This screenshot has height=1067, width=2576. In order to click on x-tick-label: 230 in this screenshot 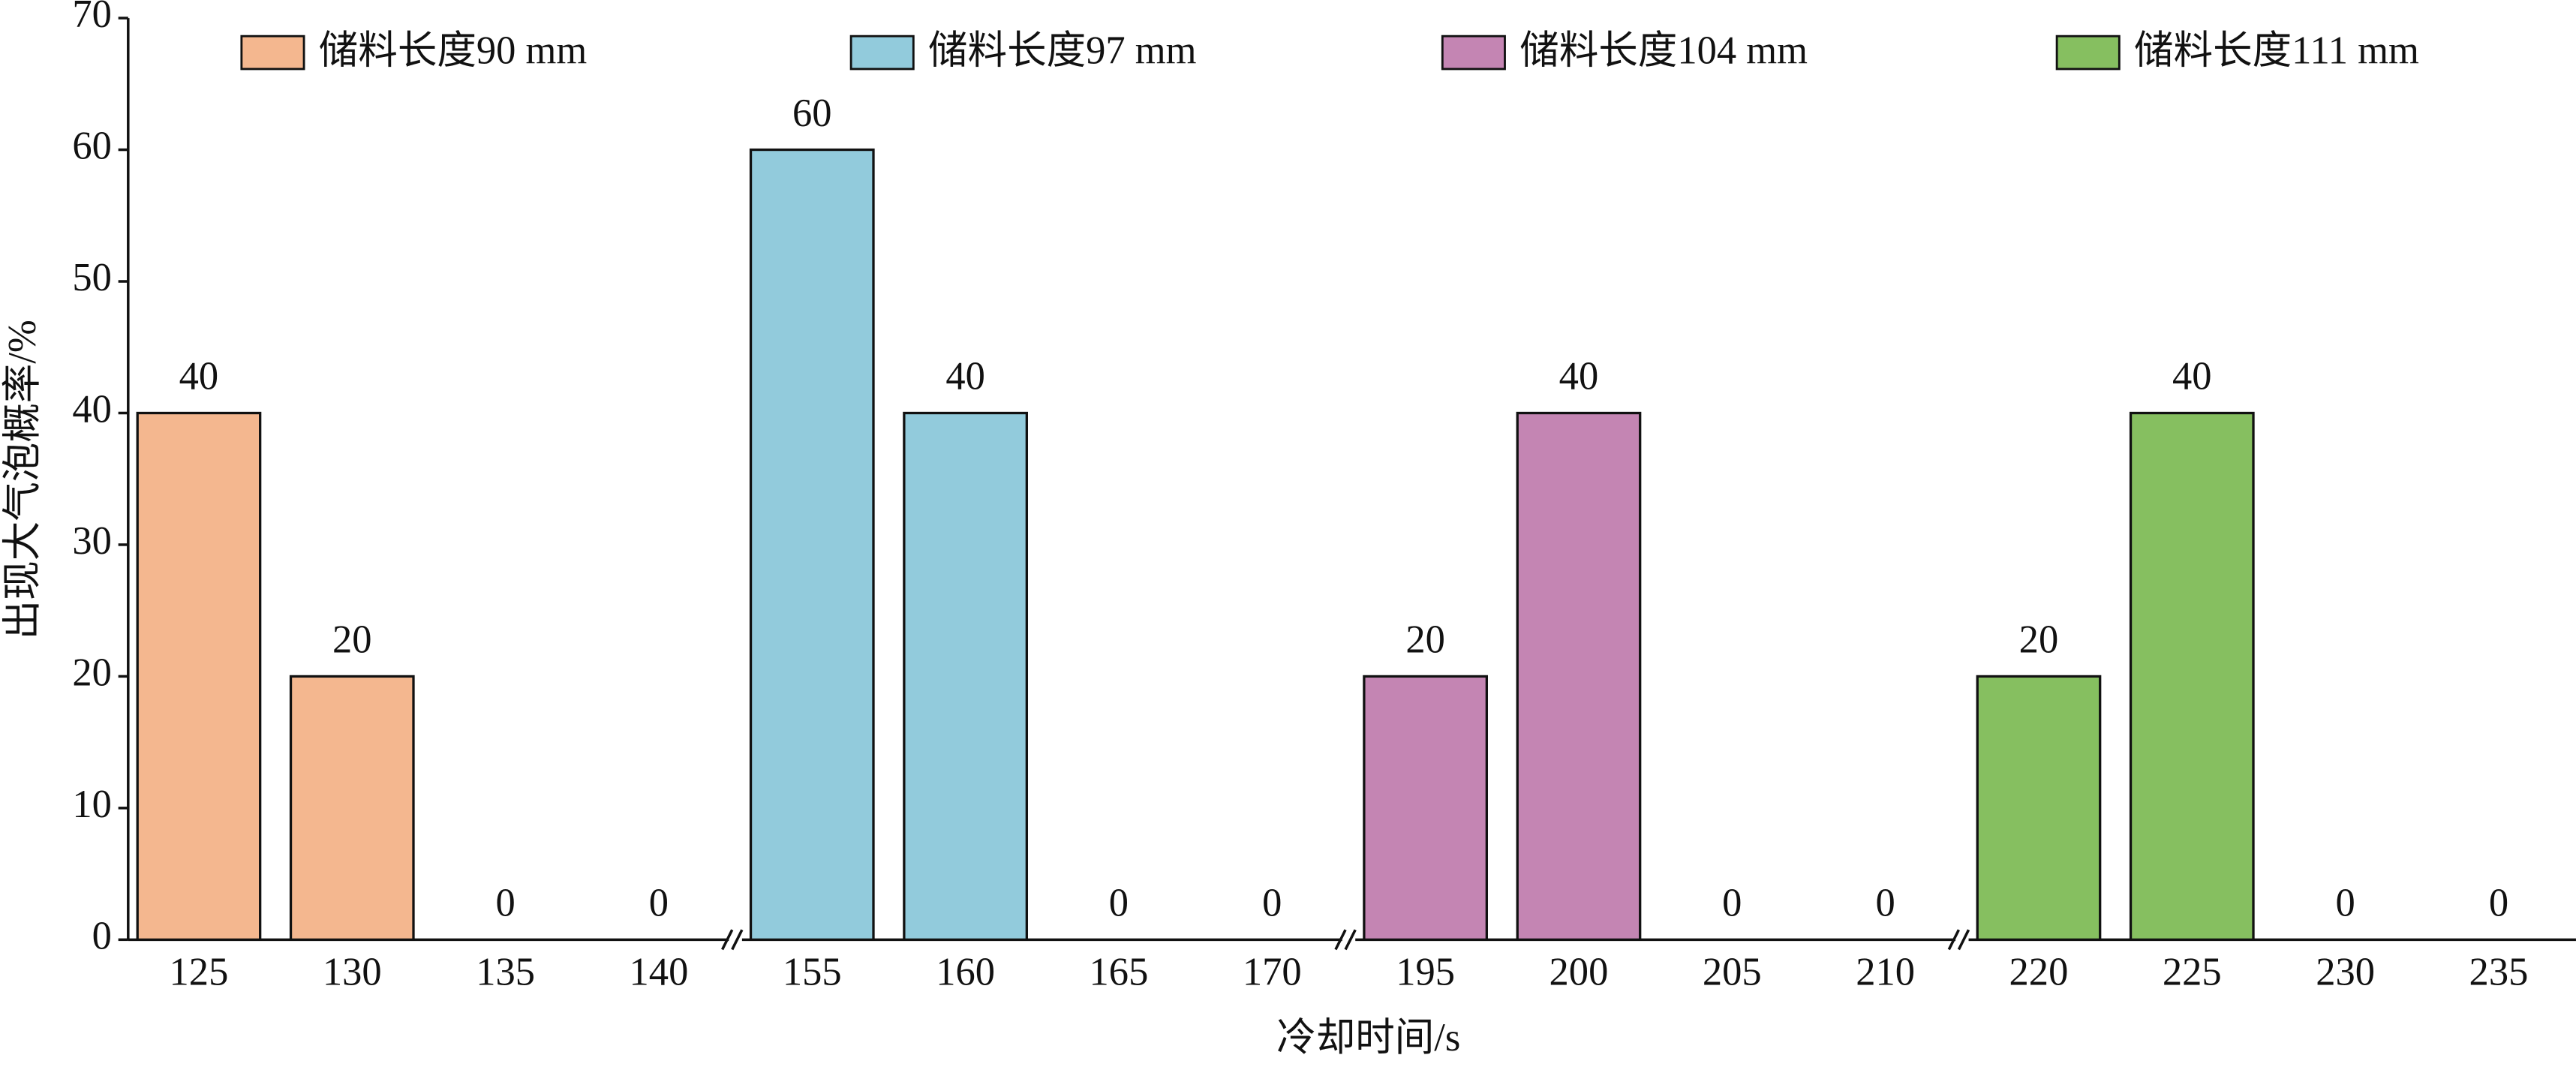, I will do `click(2345, 972)`.